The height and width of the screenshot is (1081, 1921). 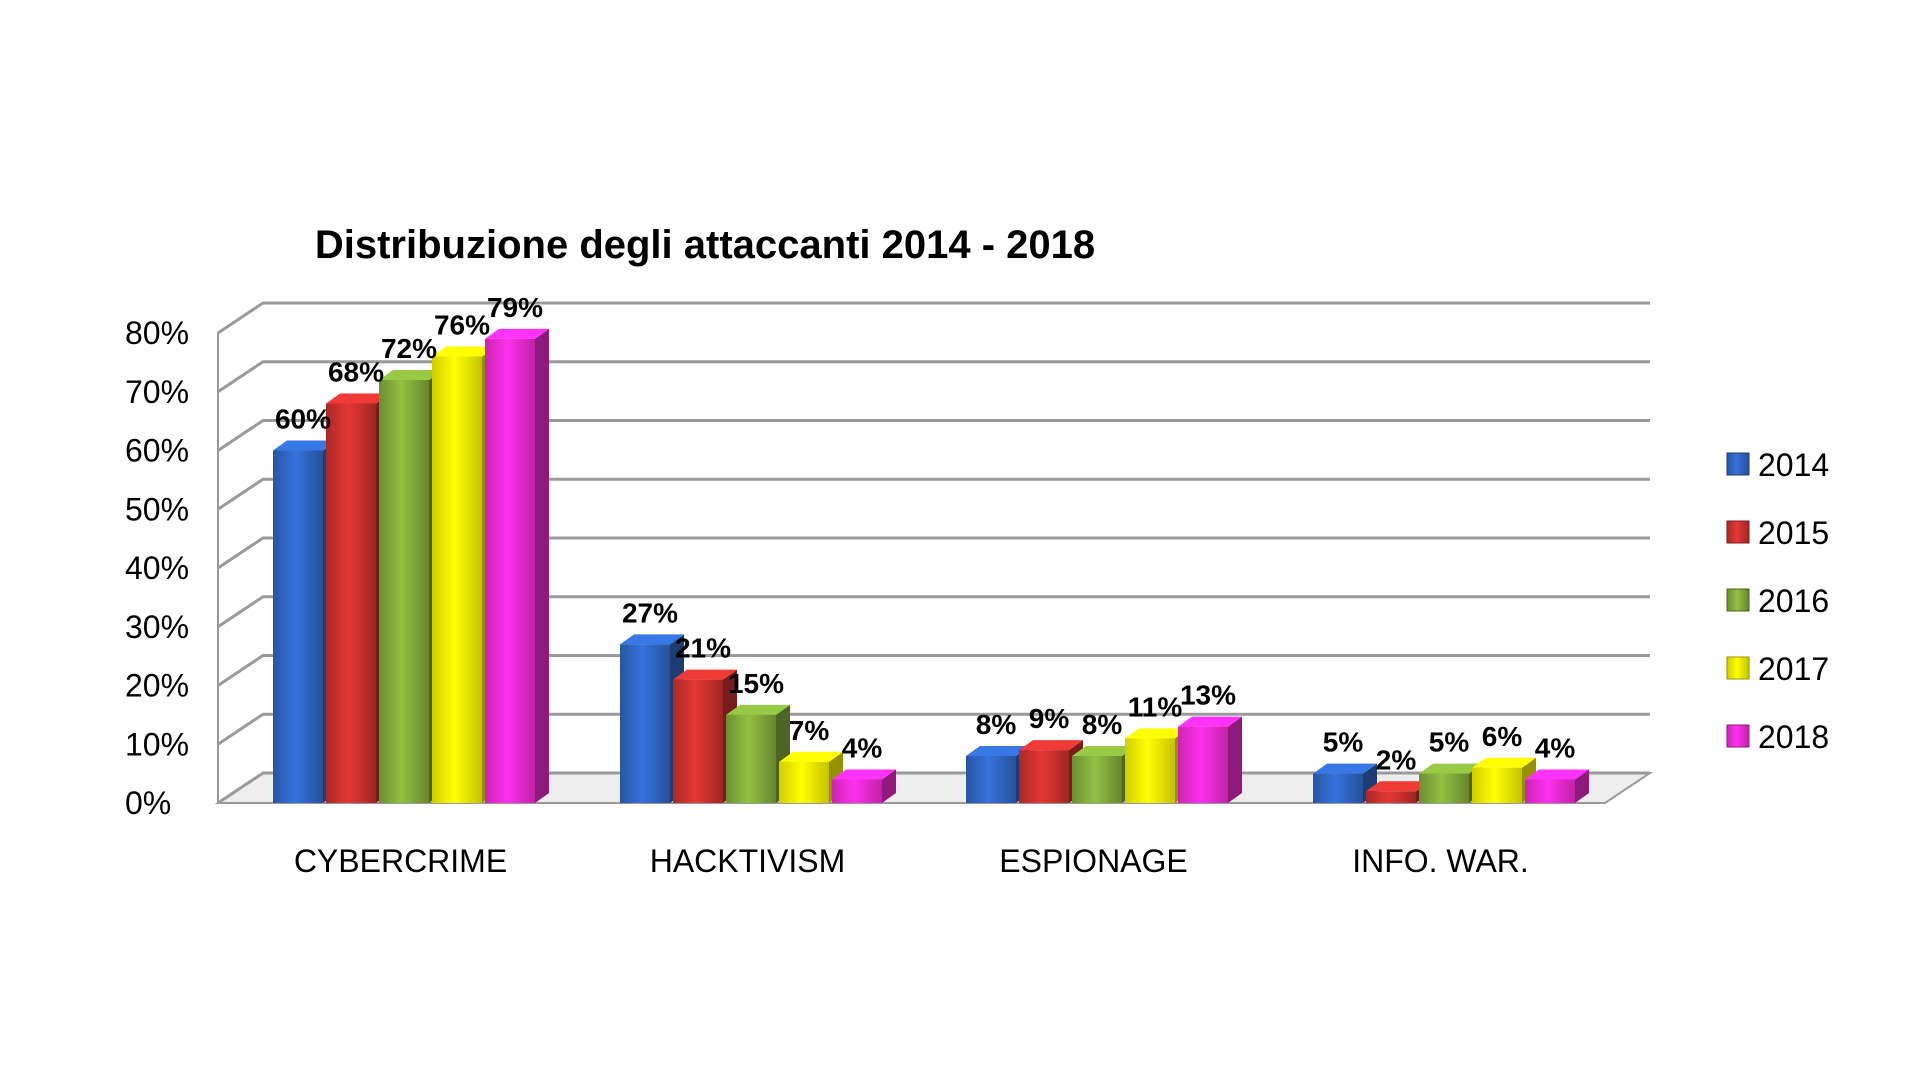 I want to click on data-label: 27%, so click(x=650, y=612).